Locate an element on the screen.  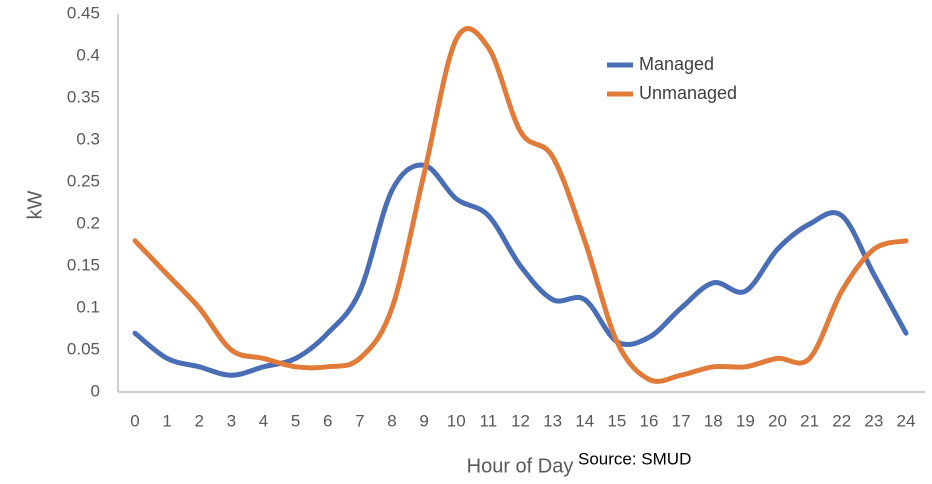
x-tick-label: 20 is located at coordinates (777, 420).